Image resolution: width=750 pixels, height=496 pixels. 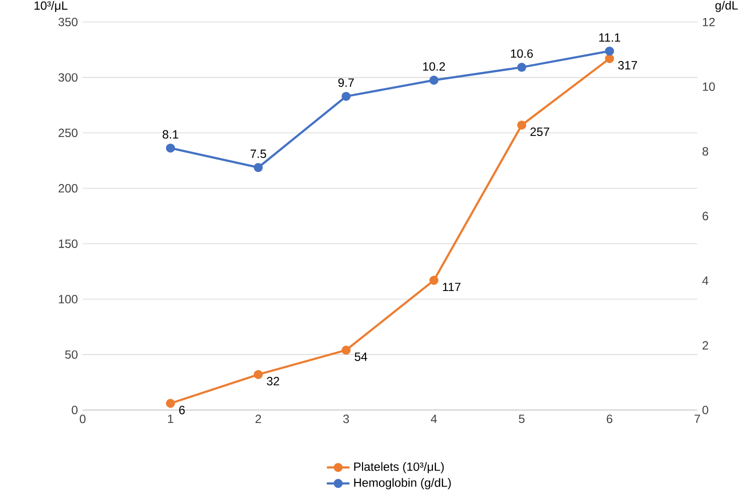 What do you see at coordinates (258, 419) in the screenshot?
I see `x-tick-label: 2` at bounding box center [258, 419].